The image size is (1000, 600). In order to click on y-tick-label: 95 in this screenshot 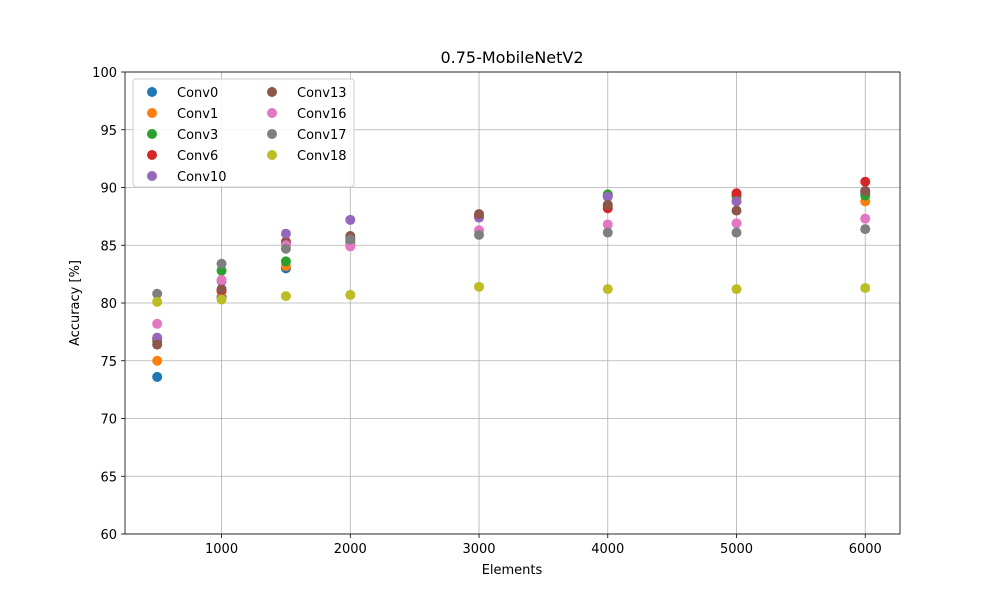, I will do `click(108, 131)`.